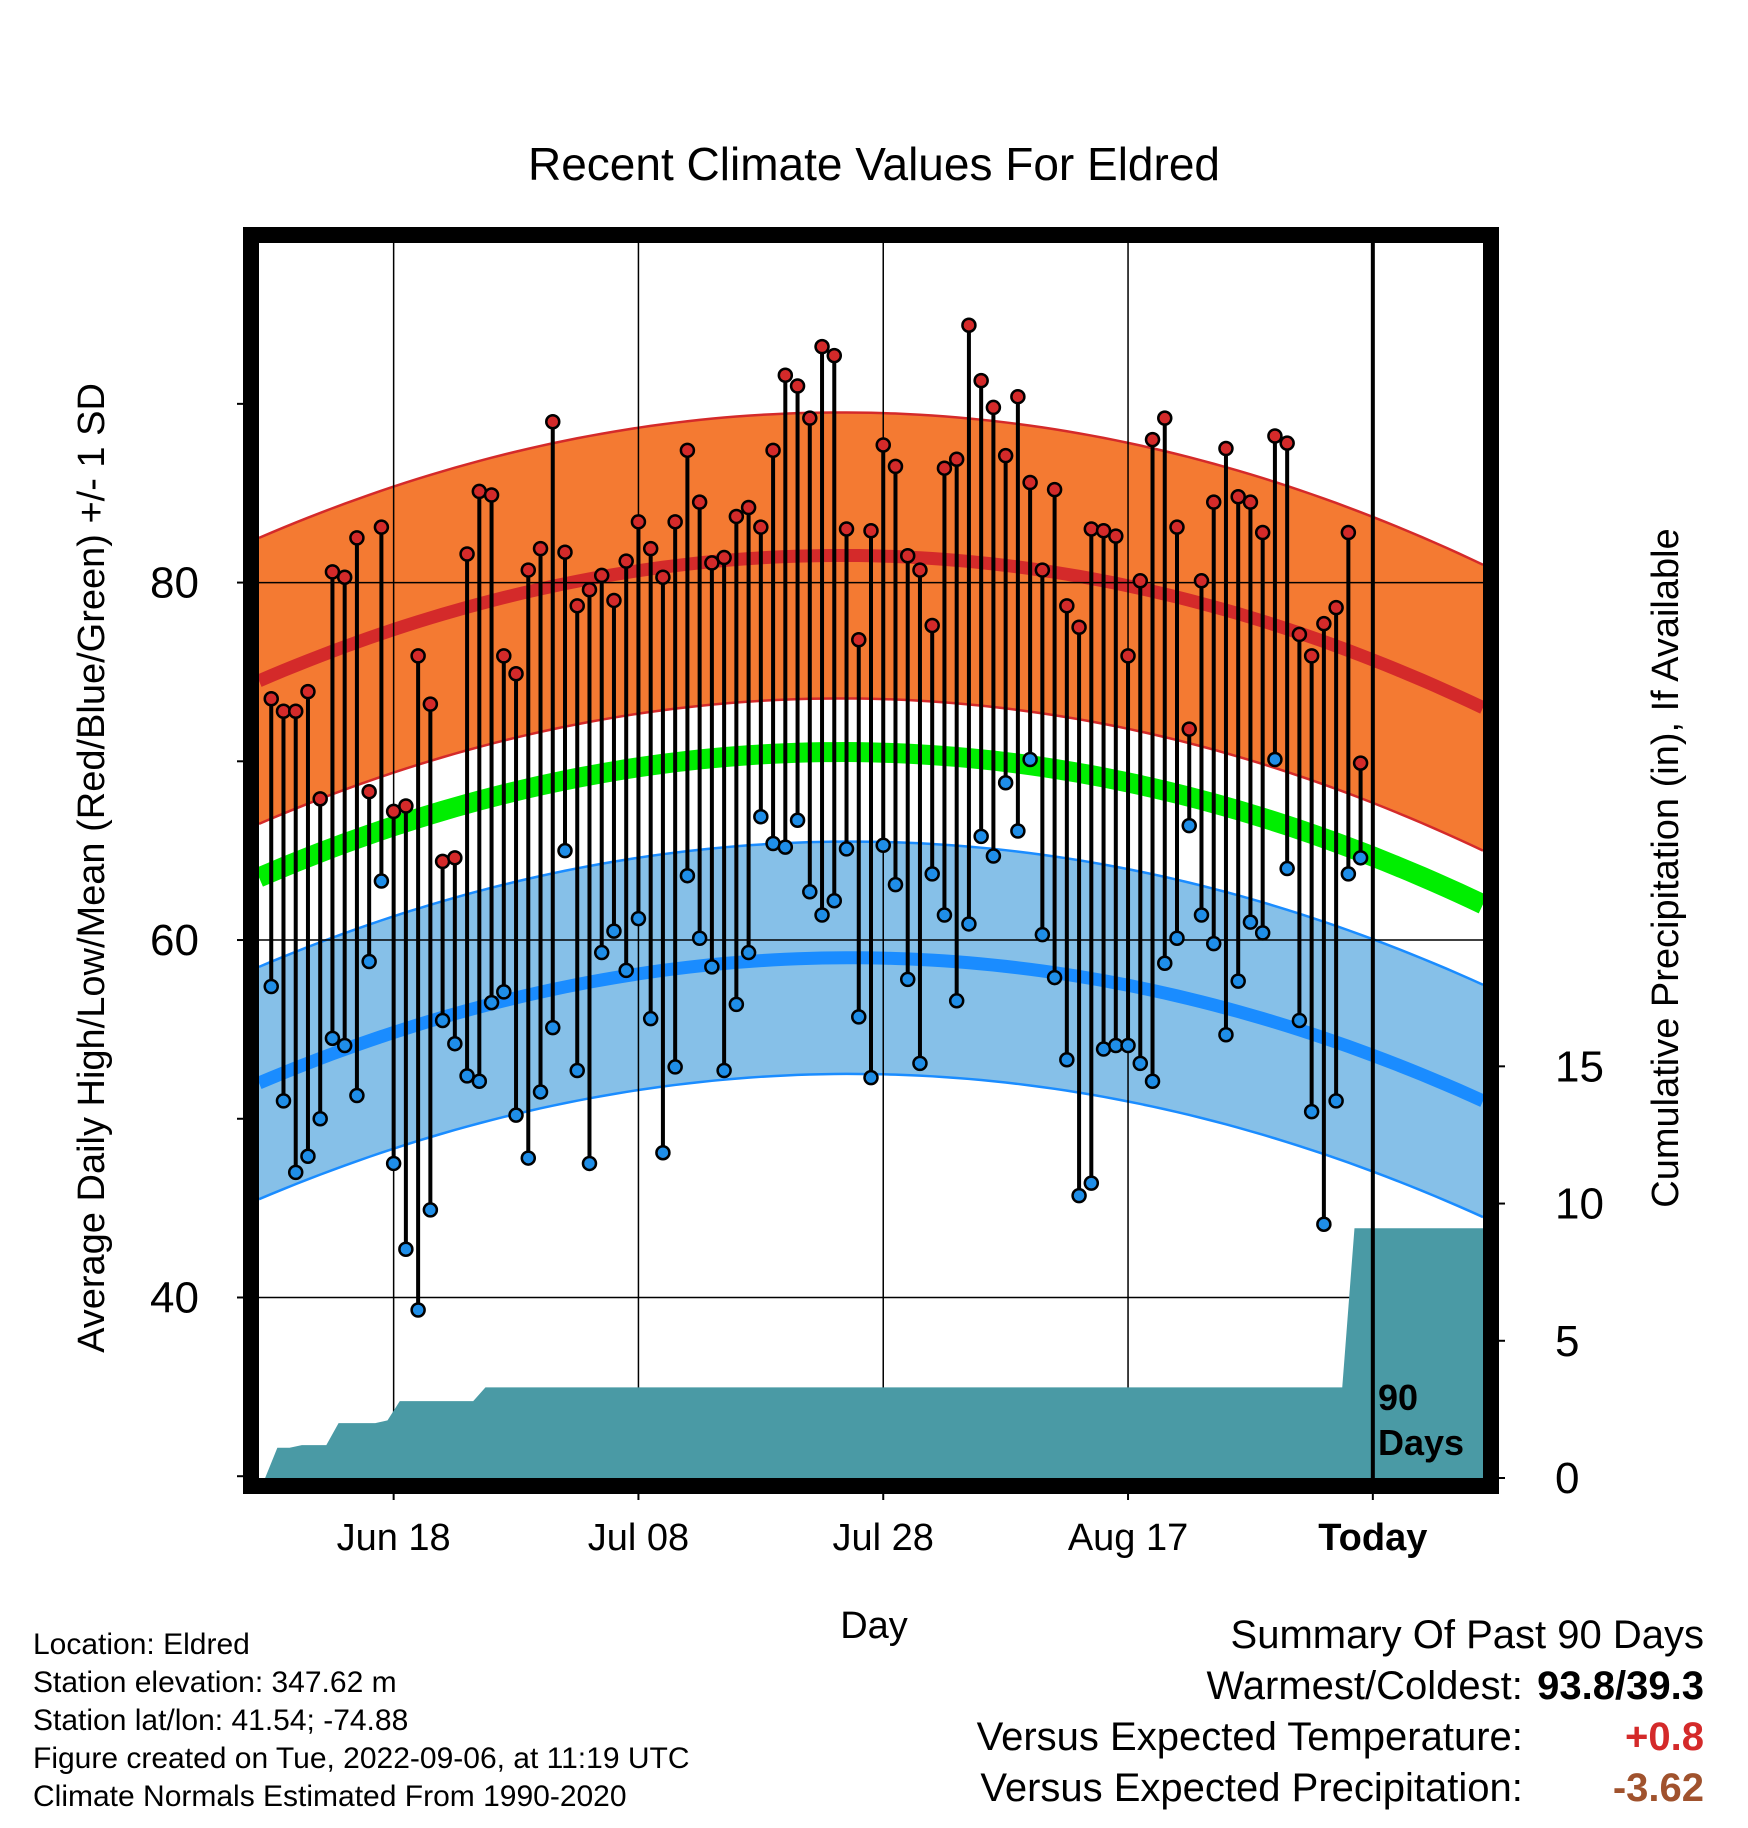 This screenshot has width=1748, height=1828. Describe the element at coordinates (1421, 1442) in the screenshot. I see `today-marker-line2: Days` at that location.